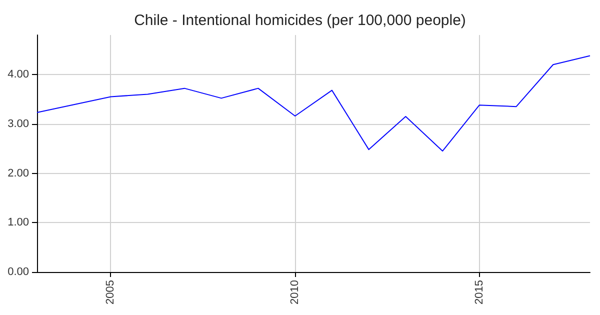  Describe the element at coordinates (18, 74) in the screenshot. I see `y-tick-label: 4.00` at that location.